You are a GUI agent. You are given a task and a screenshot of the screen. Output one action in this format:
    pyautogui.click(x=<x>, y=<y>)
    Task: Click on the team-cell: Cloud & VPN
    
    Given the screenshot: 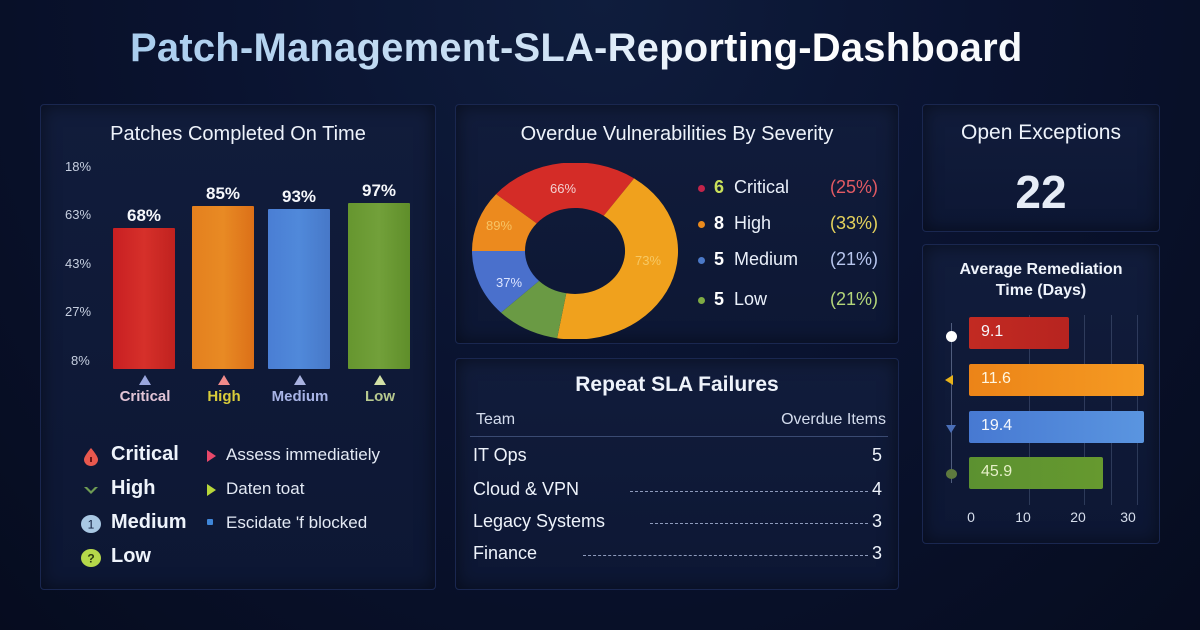 What is the action you would take?
    pyautogui.click(x=526, y=489)
    